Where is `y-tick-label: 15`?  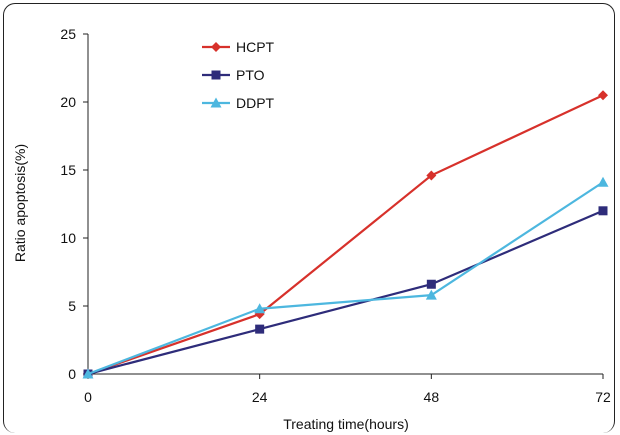 y-tick-label: 15 is located at coordinates (68, 170).